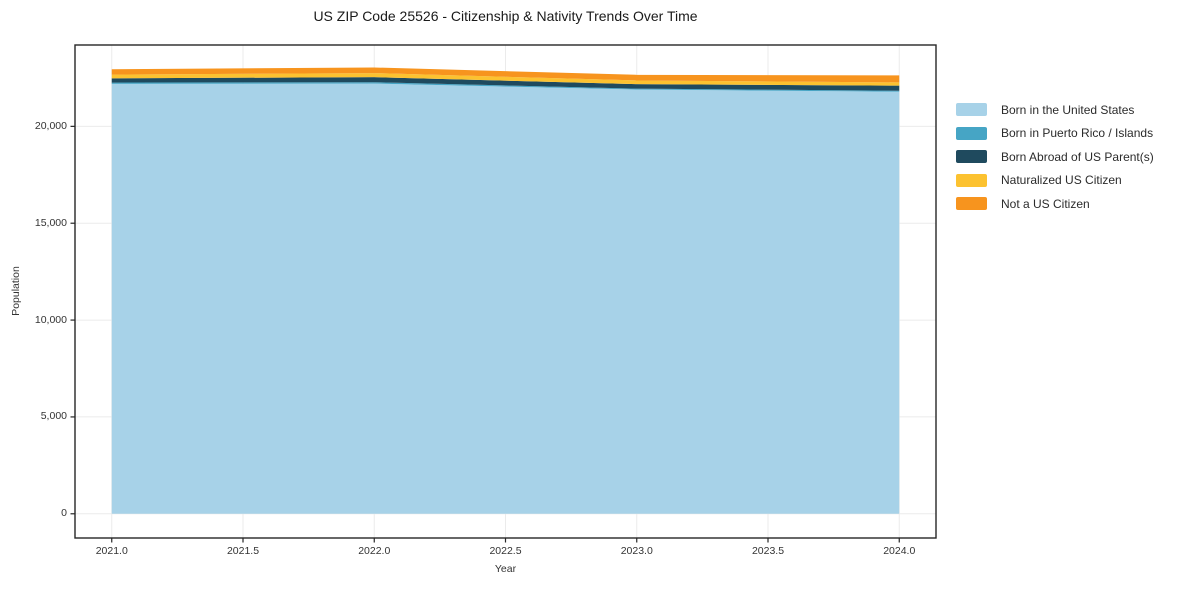  Describe the element at coordinates (50, 319) in the screenshot. I see `y-tick-label: 10,000` at that location.